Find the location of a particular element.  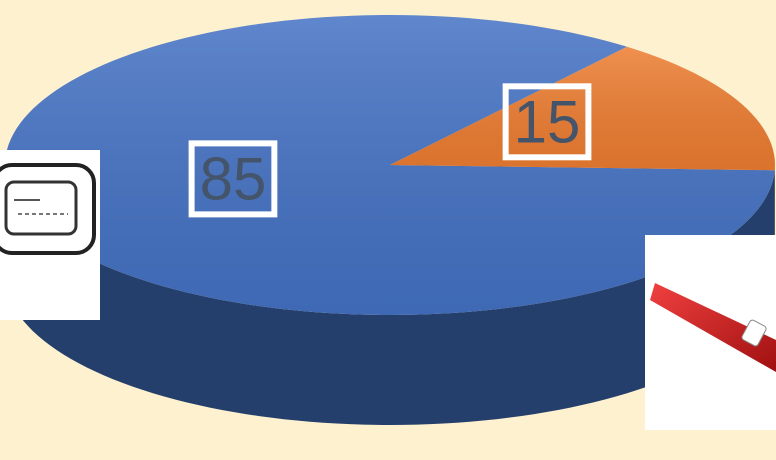

device-icon is located at coordinates (50, 235).